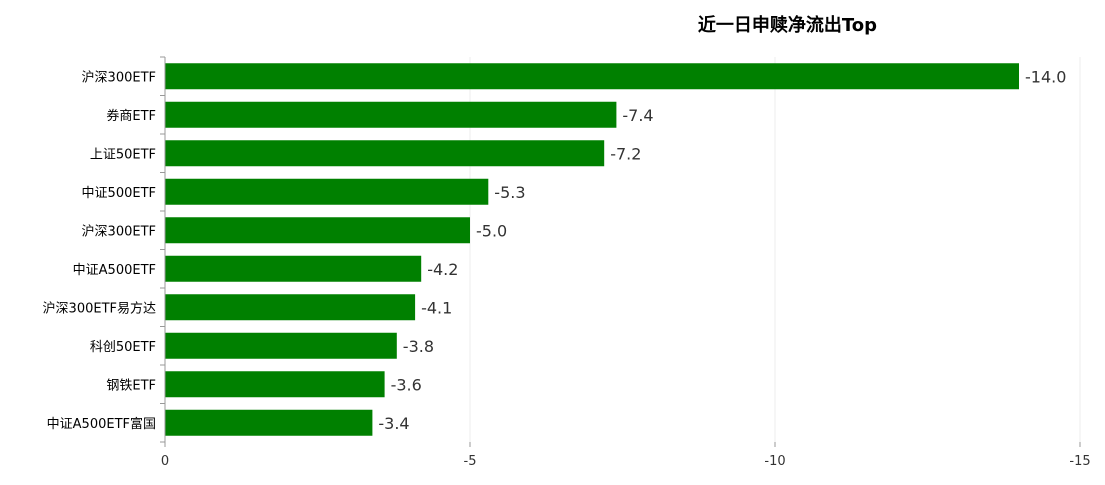 The height and width of the screenshot is (485, 1105). Describe the element at coordinates (1079, 461) in the screenshot. I see `x-tick-label: -15` at that location.